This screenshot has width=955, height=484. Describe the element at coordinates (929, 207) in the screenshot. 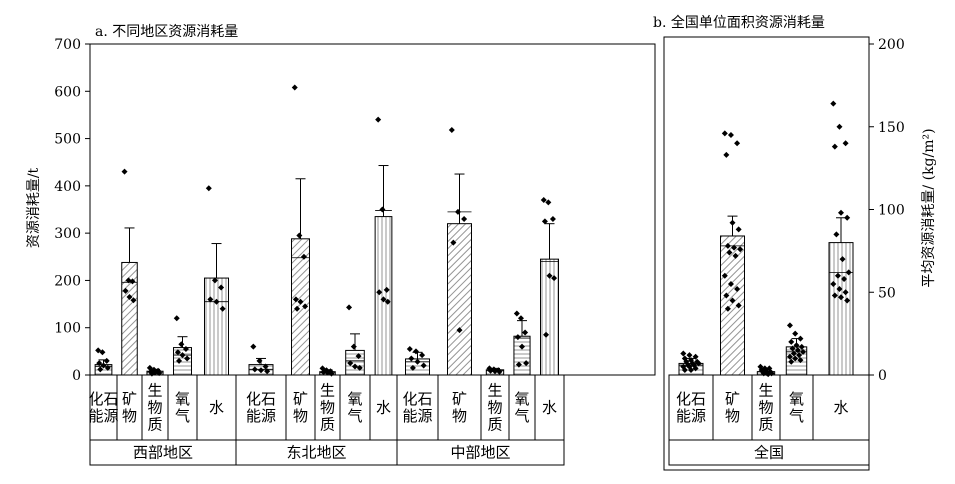

I see `panel-b-y-axis-label: 平均资源消耗量/ (kg/m²)` at that location.